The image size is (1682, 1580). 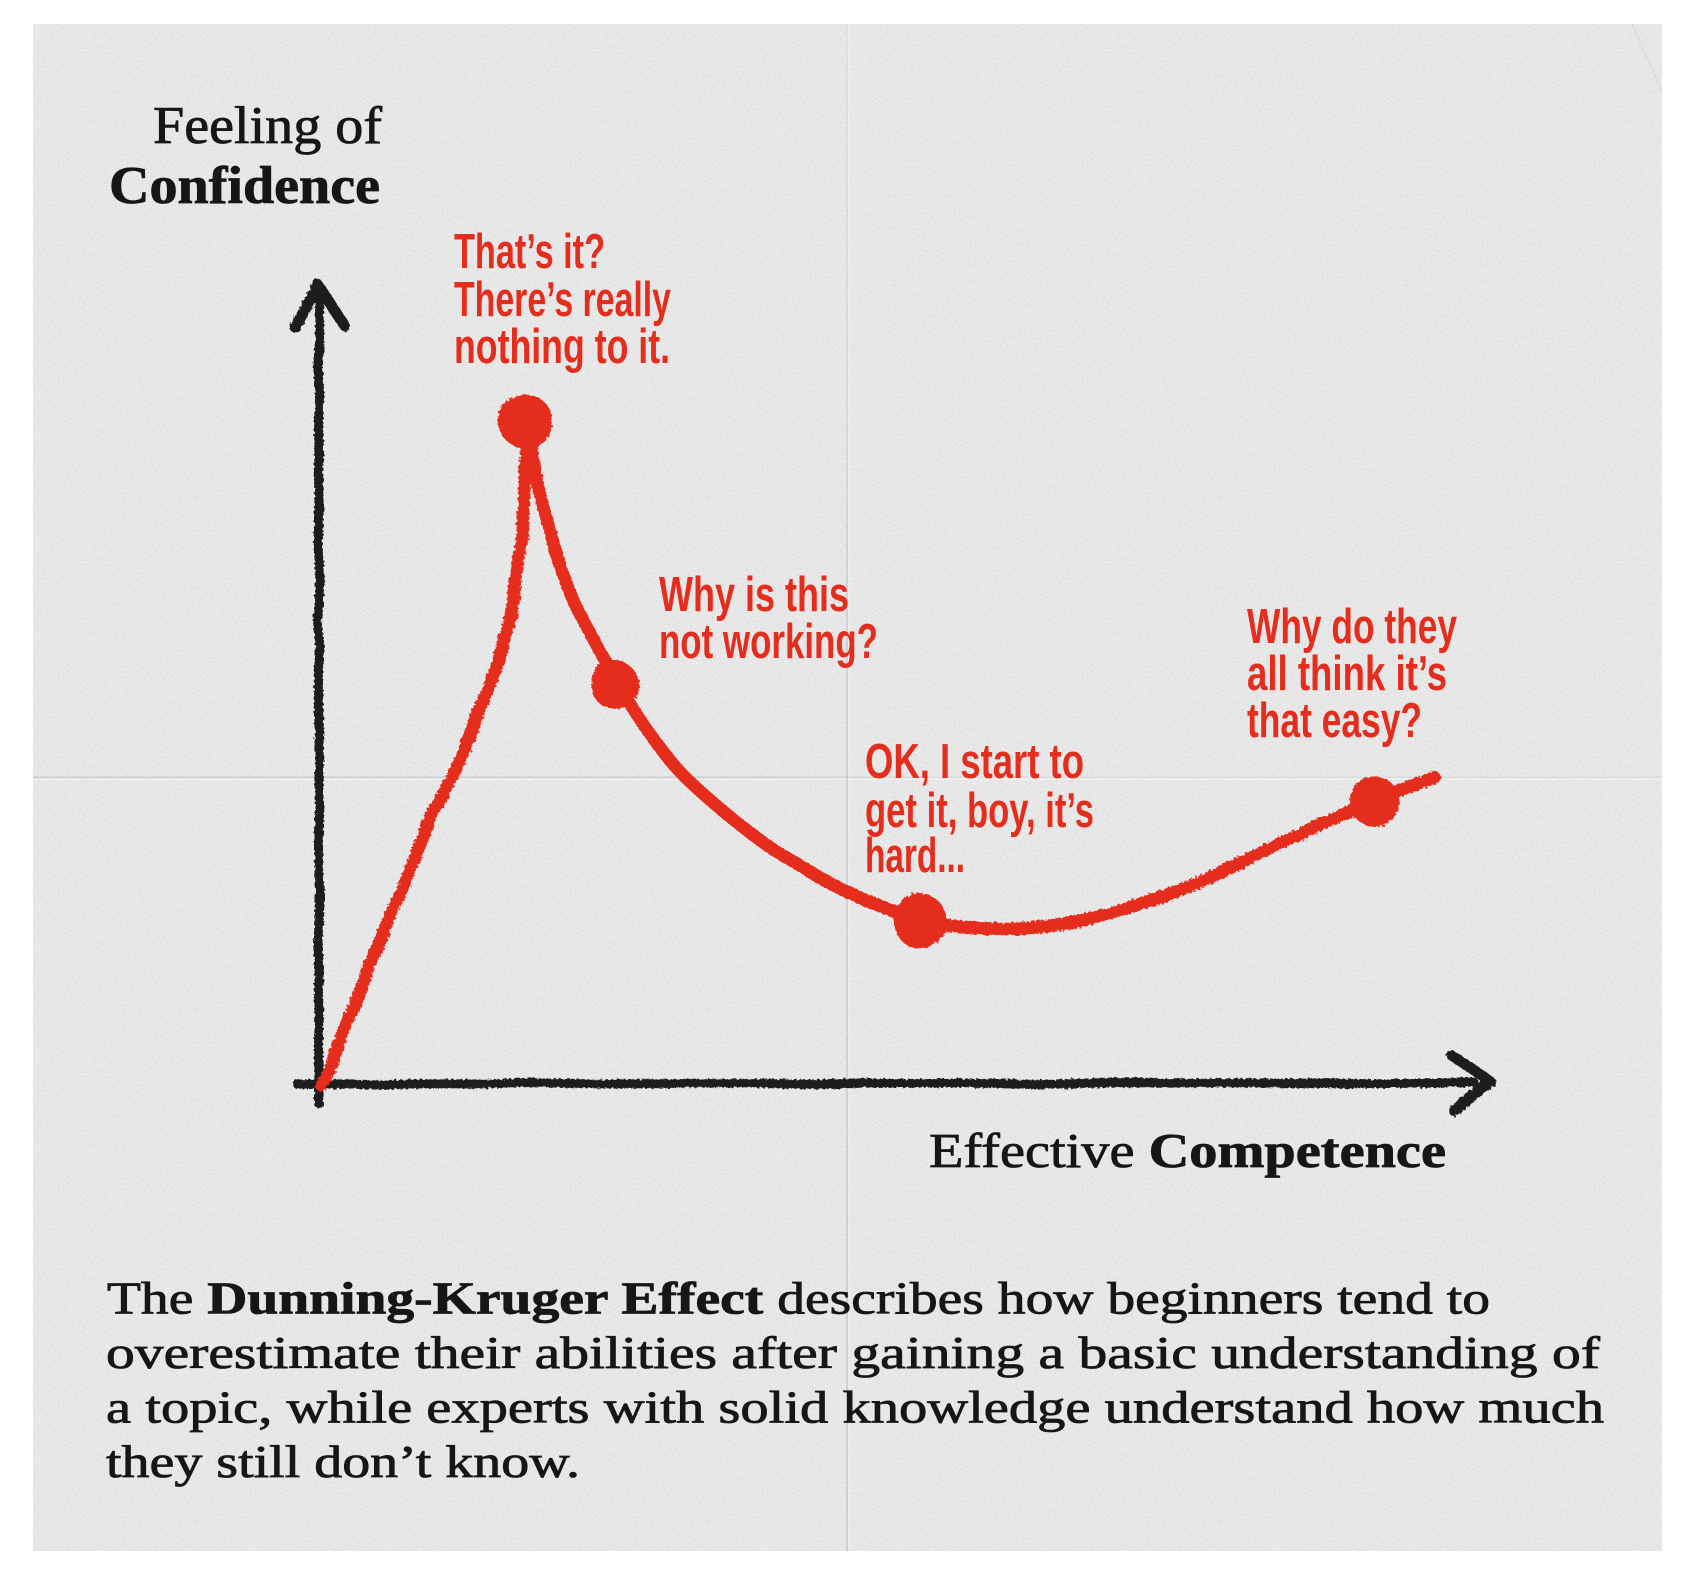 What do you see at coordinates (1347, 674) in the screenshot?
I see `svg-text: all think it’s` at bounding box center [1347, 674].